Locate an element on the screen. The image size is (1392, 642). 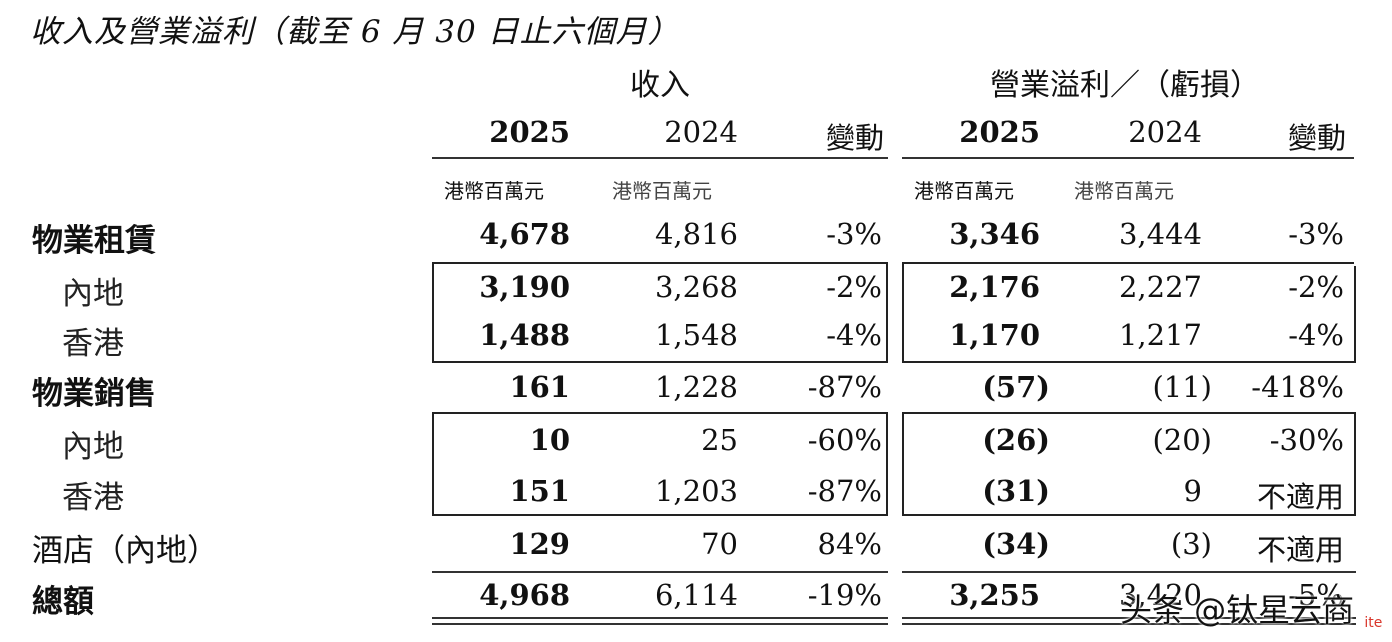
cell-rev-2024: 3,268 is located at coordinates (696, 287).